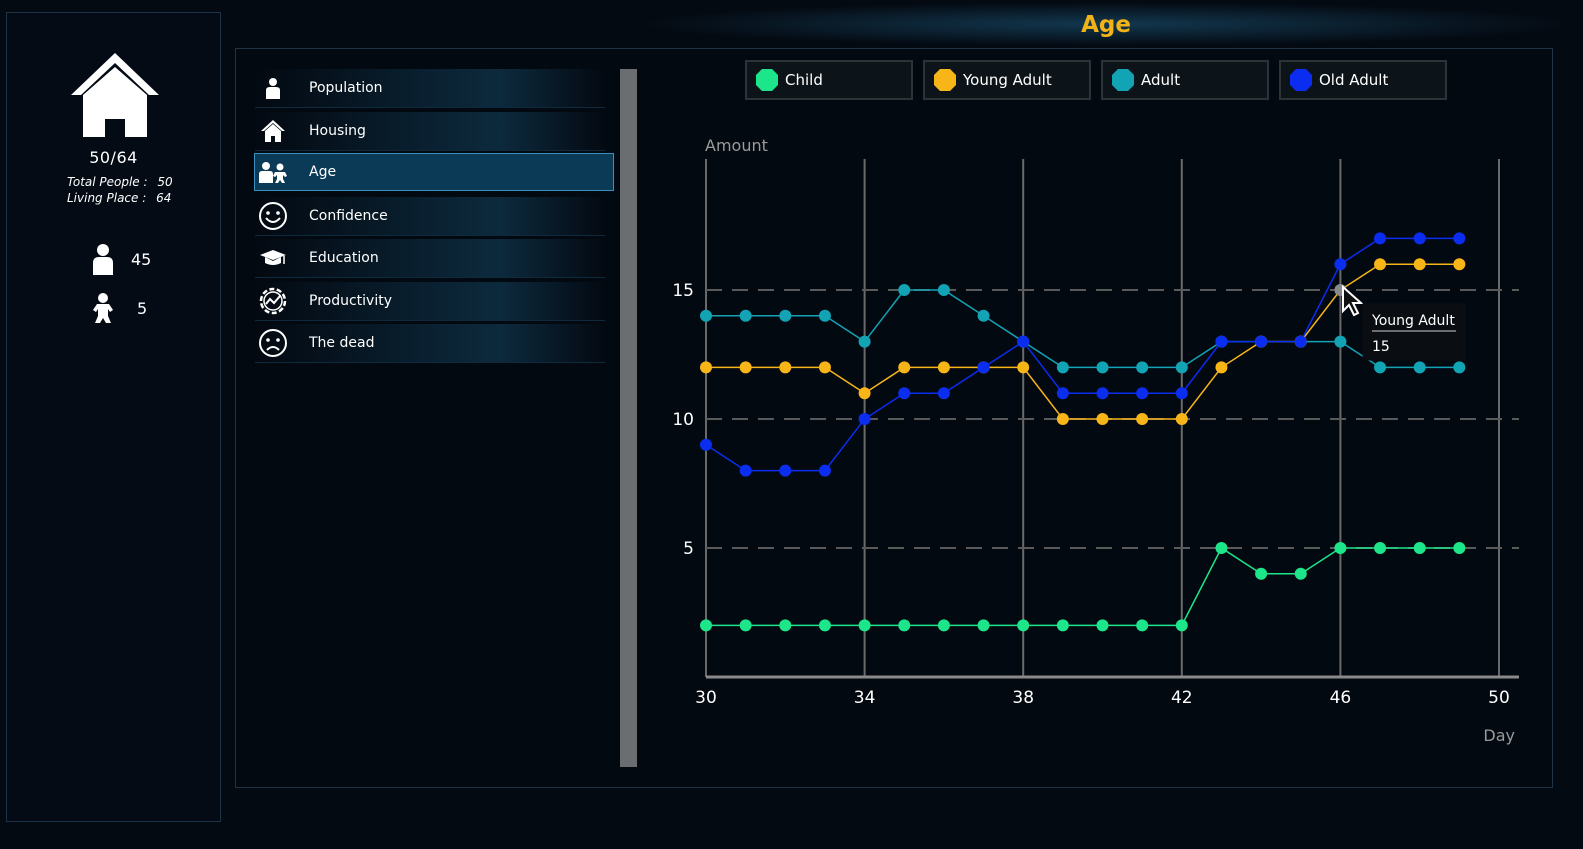 This screenshot has width=1583, height=849. Describe the element at coordinates (1381, 347) in the screenshot. I see `tooltip-value: 15` at that location.